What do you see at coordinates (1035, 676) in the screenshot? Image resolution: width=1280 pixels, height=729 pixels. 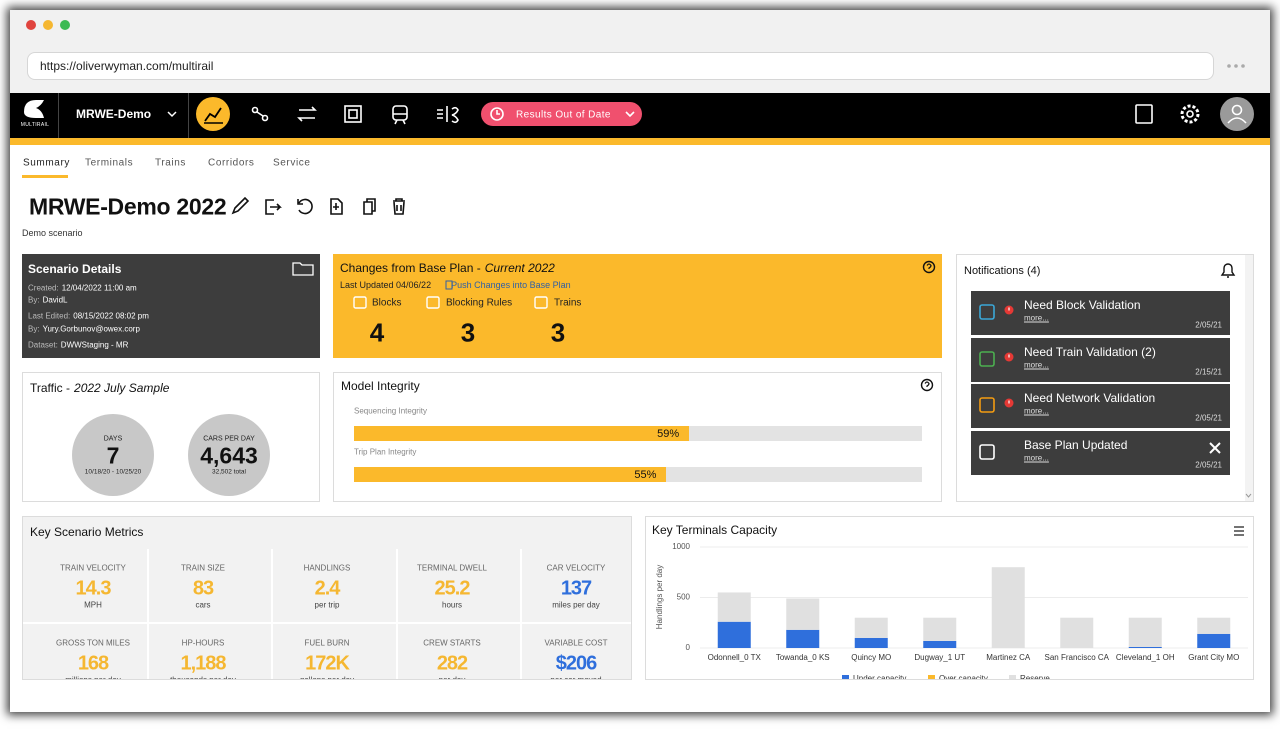 I see `legend-label: Reserve` at bounding box center [1035, 676].